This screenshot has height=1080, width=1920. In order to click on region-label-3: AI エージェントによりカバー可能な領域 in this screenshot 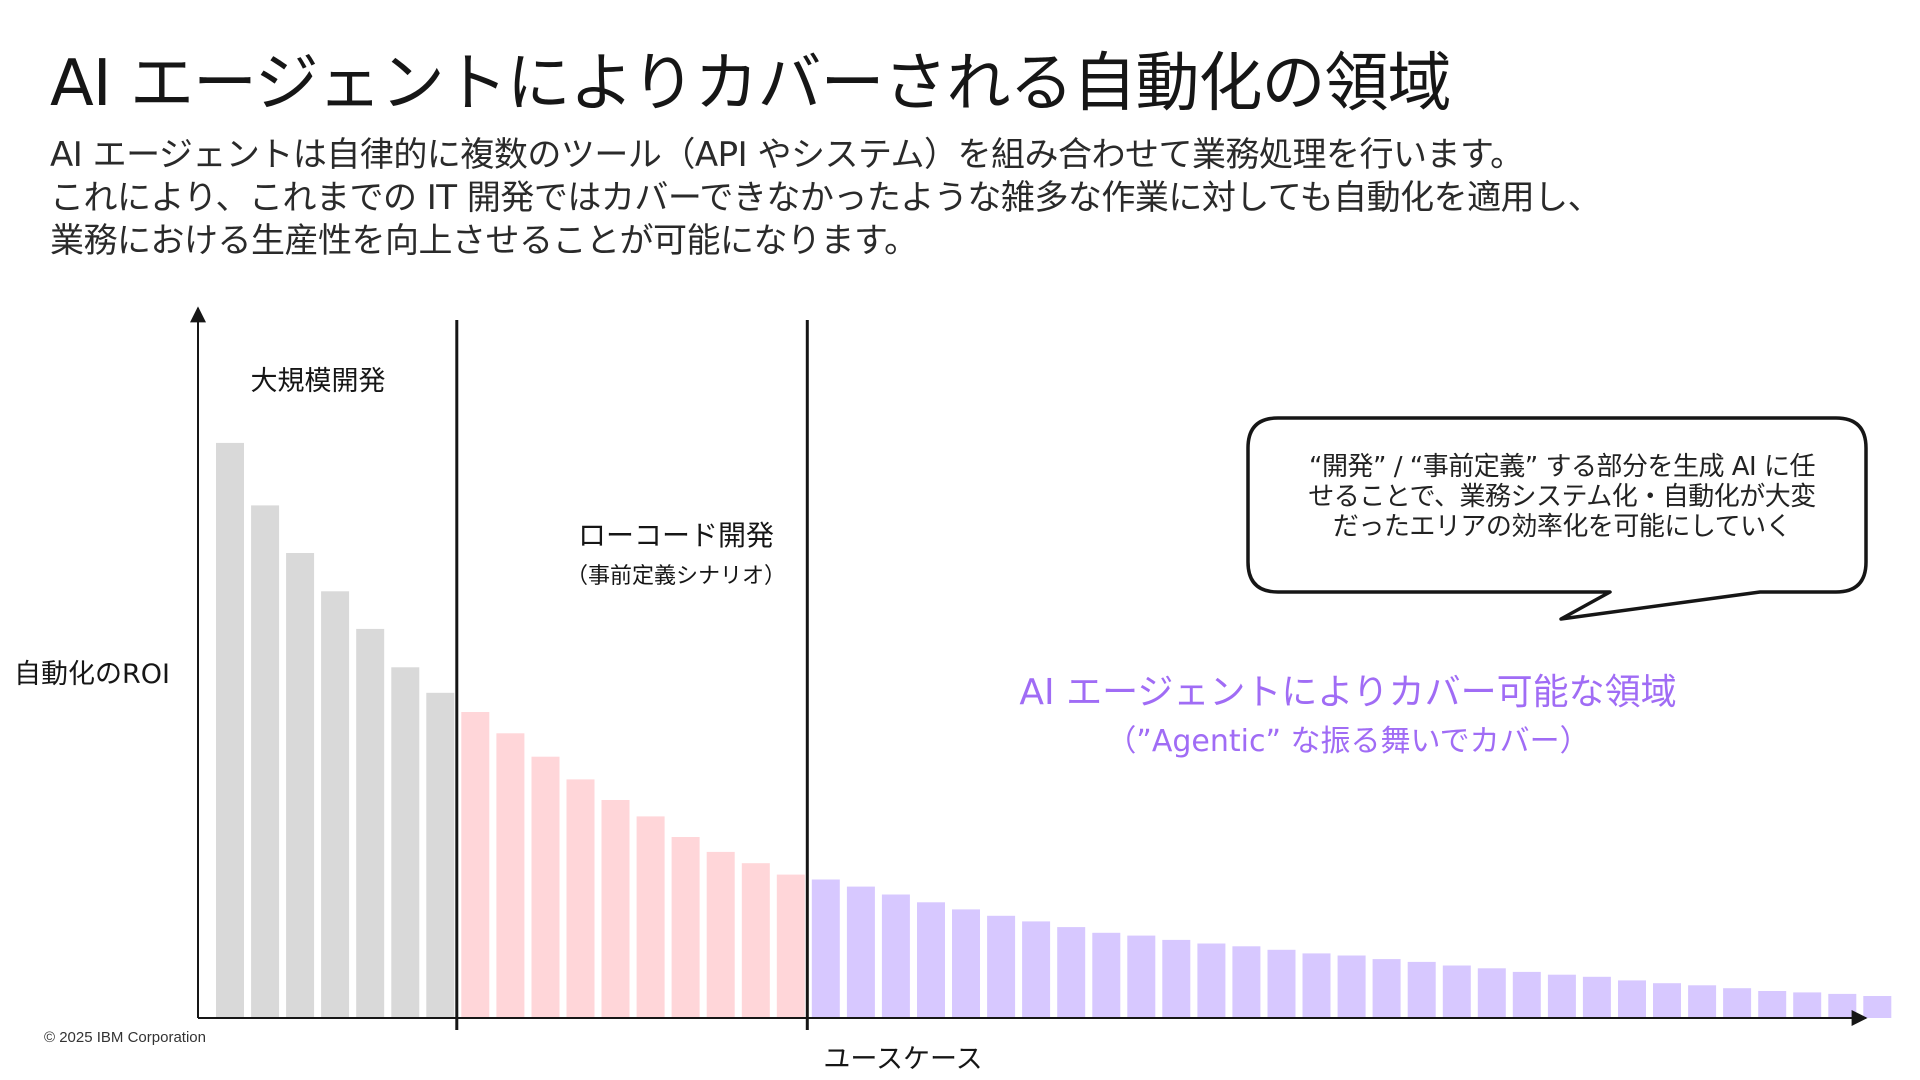, I will do `click(1347, 692)`.